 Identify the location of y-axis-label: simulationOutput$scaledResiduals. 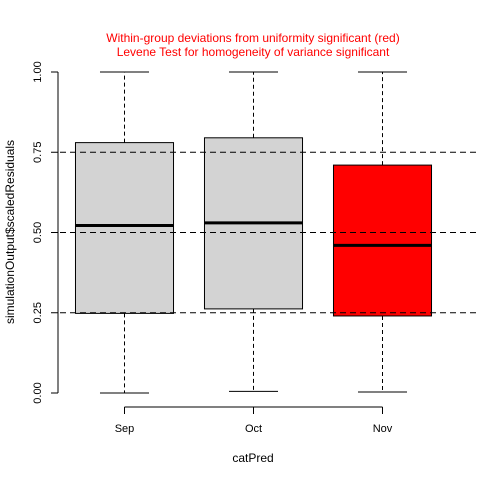
(10, 232).